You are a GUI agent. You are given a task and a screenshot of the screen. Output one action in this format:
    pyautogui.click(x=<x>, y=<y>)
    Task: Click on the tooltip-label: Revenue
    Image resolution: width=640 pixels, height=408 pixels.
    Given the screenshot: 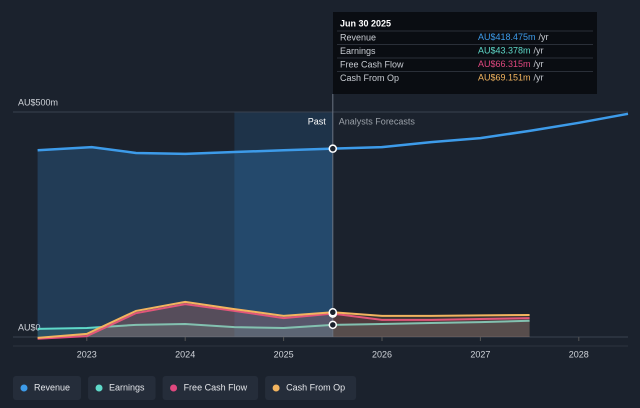 What is the action you would take?
    pyautogui.click(x=358, y=37)
    